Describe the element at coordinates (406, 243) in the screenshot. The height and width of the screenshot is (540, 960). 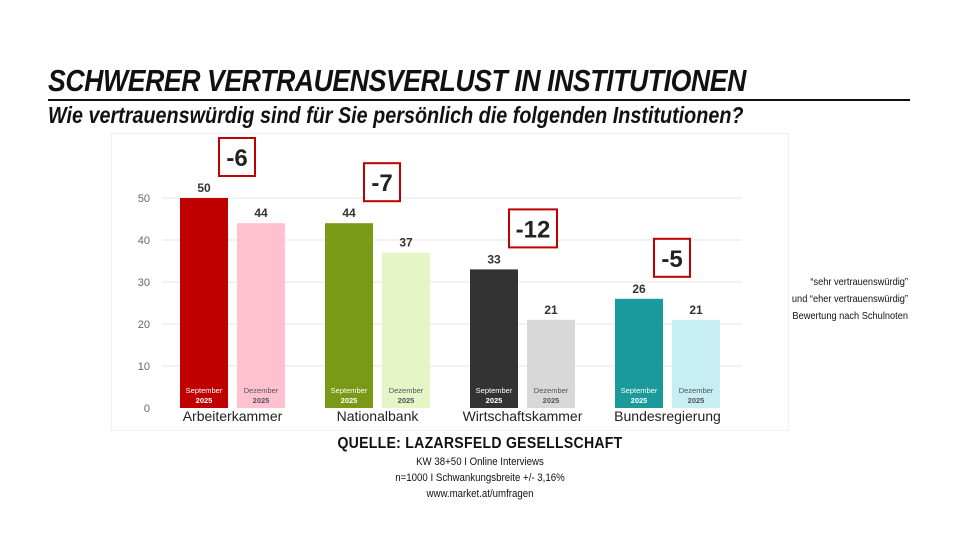
I see `data-label: 37` at that location.